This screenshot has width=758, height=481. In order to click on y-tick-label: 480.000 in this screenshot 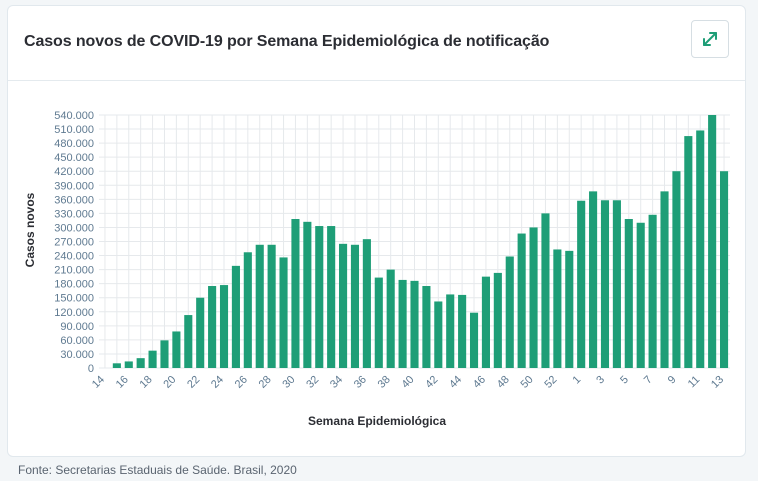, I will do `click(74, 144)`.